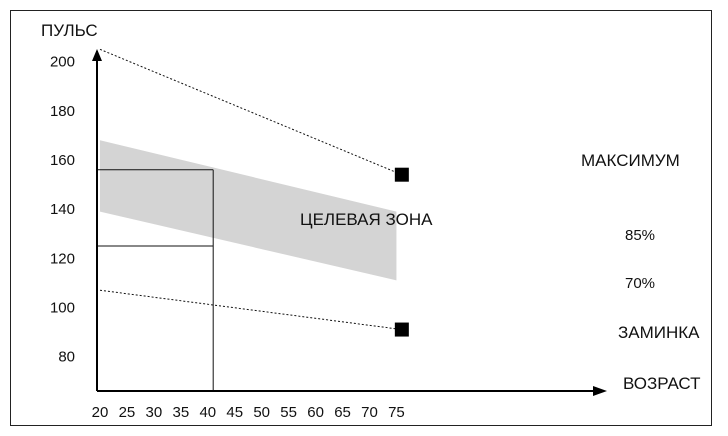  I want to click on series-line-cooldown, so click(250, 310).